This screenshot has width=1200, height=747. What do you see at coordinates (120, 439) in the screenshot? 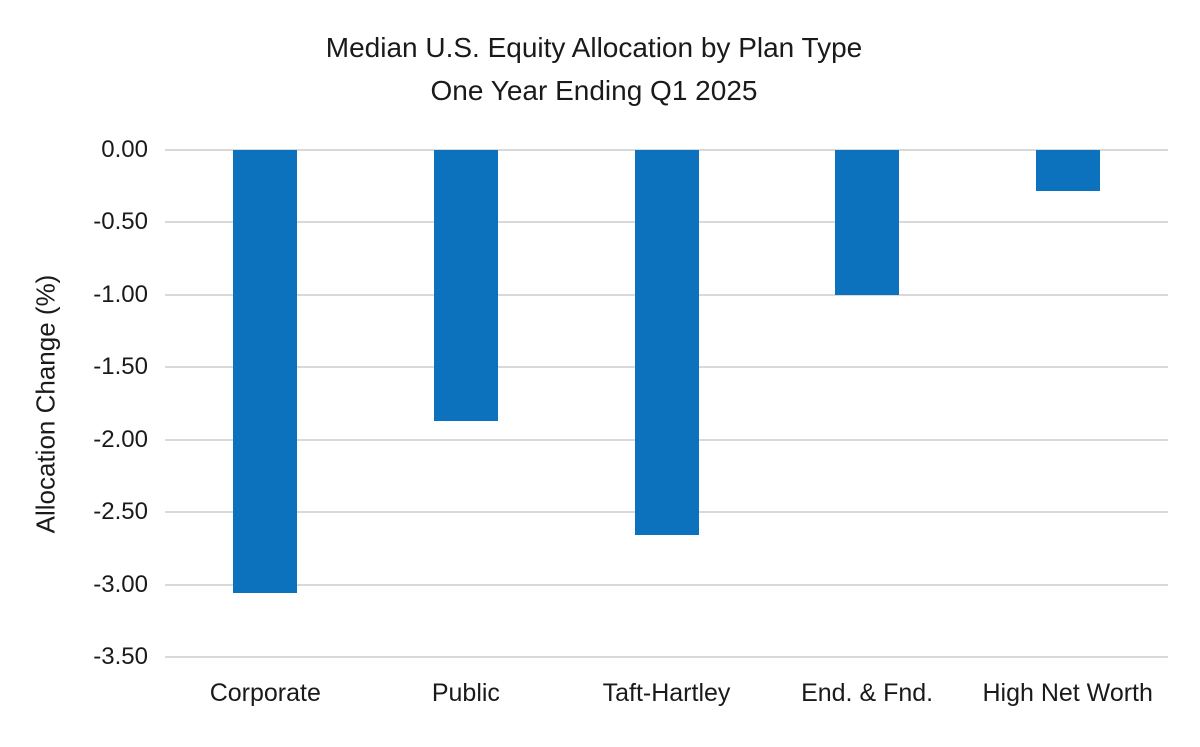
I see `y-tick-label--2.00: -2.00` at bounding box center [120, 439].